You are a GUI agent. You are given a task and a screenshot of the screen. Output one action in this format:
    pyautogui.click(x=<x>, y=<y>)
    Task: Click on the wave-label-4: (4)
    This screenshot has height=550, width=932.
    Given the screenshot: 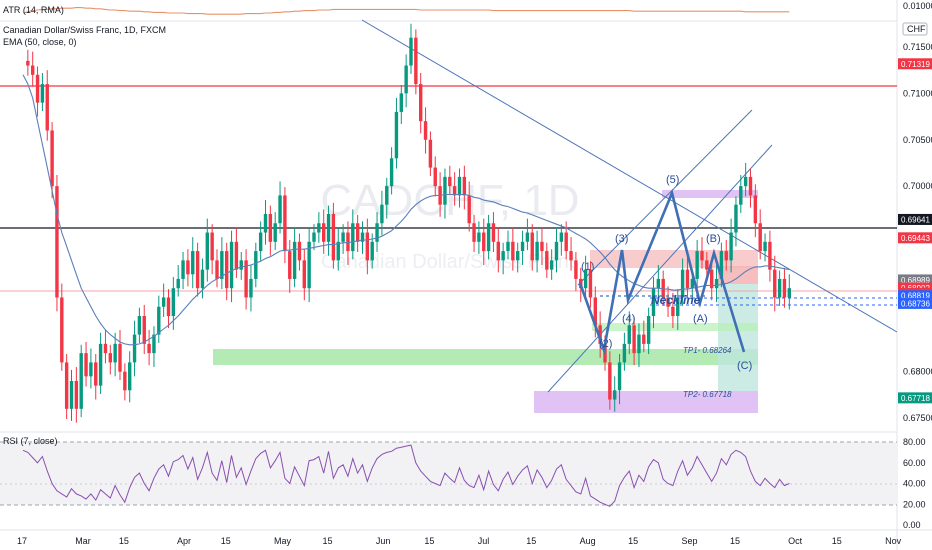 What is the action you would take?
    pyautogui.click(x=628, y=319)
    